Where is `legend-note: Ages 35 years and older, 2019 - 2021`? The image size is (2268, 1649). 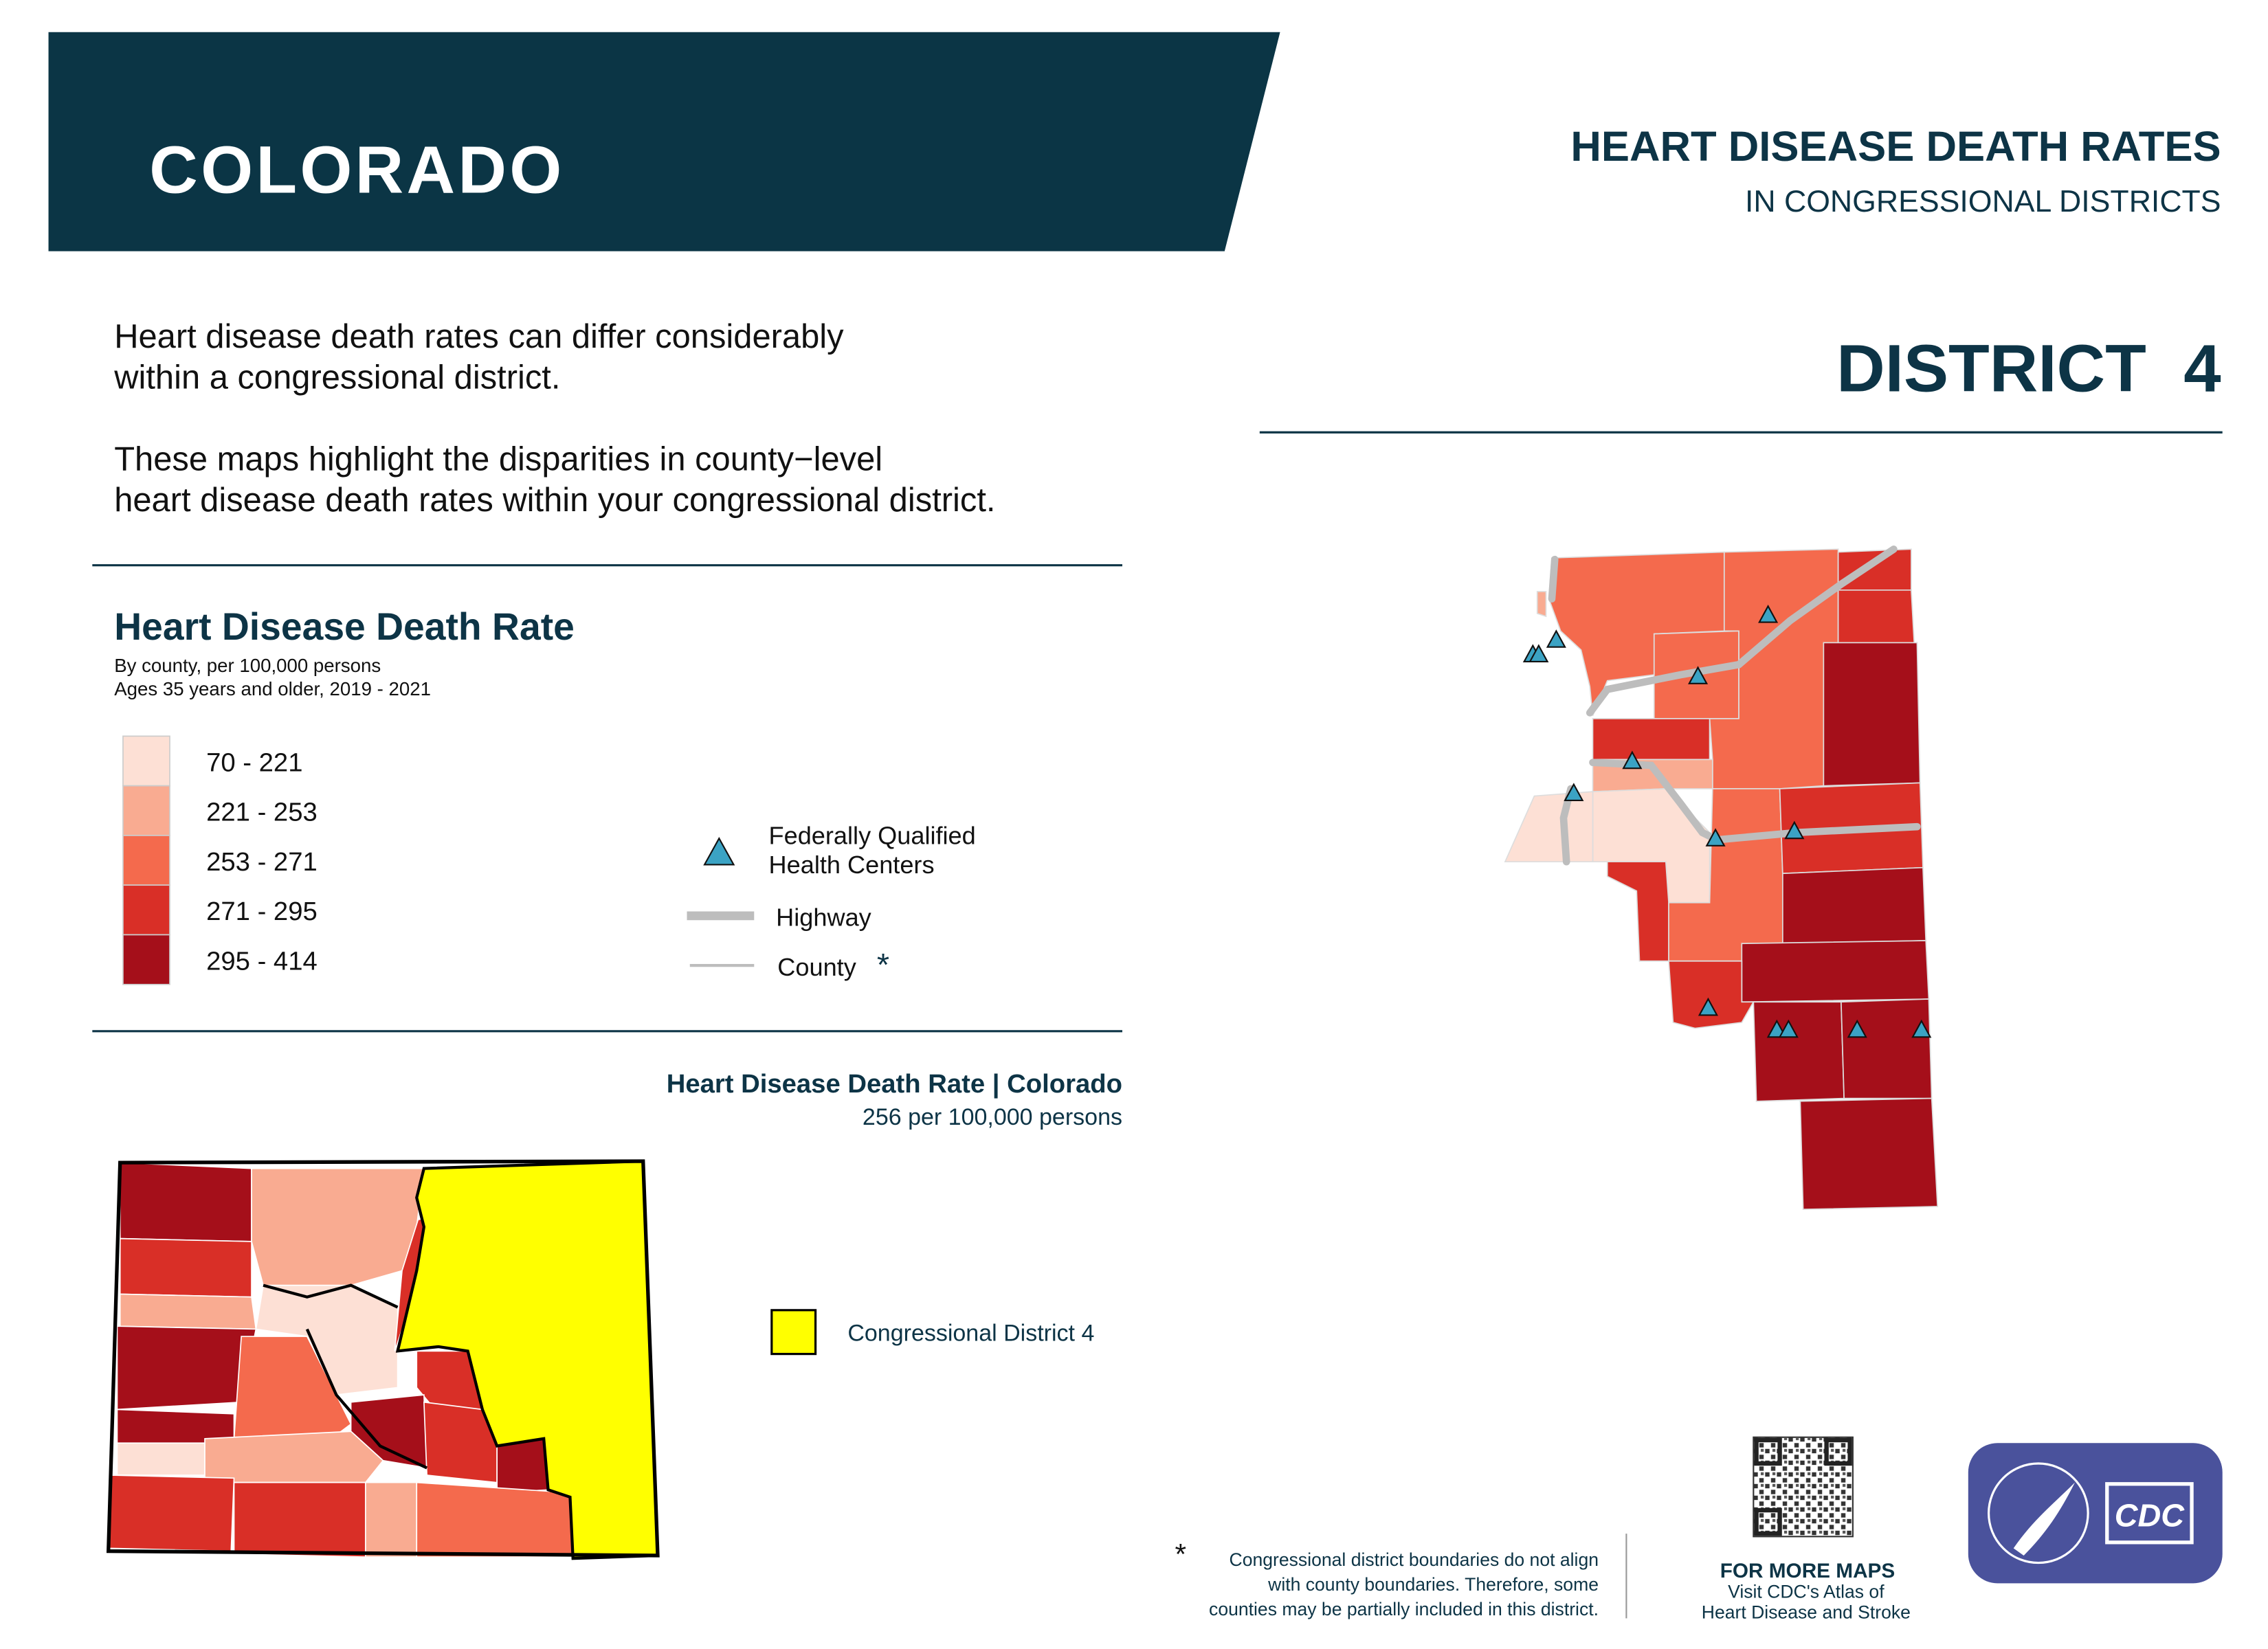
legend-note: Ages 35 years and older, 2019 - 2021 is located at coordinates (272, 688).